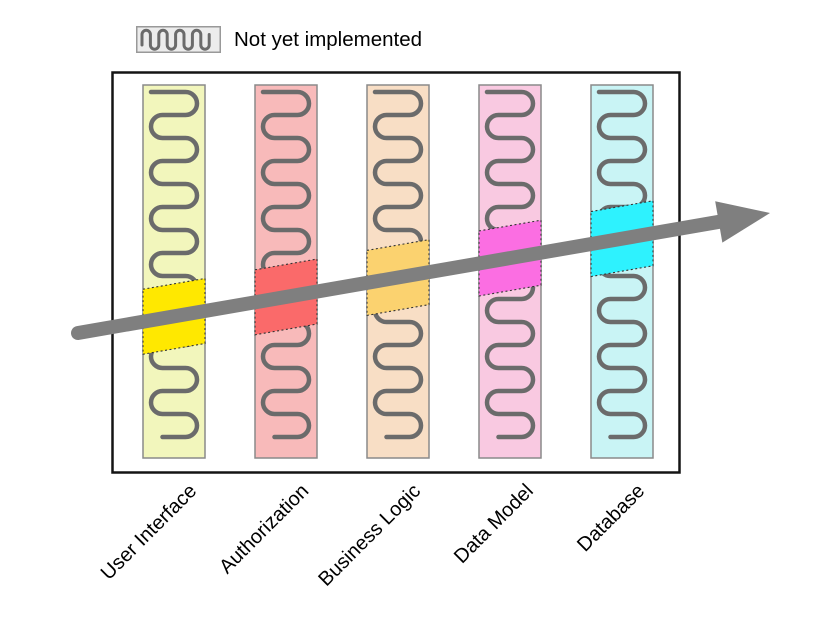 The image size is (828, 620). What do you see at coordinates (510, 271) in the screenshot?
I see `layer-column-data-model` at bounding box center [510, 271].